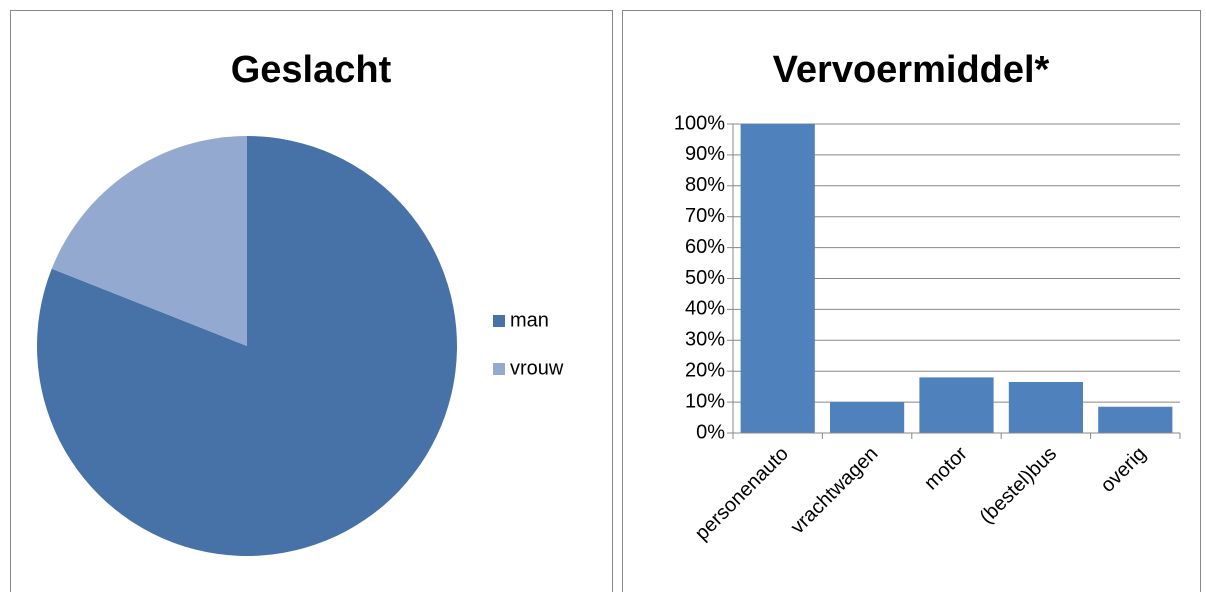 The height and width of the screenshot is (592, 1206). I want to click on y-tick-label: 80%, so click(705, 185).